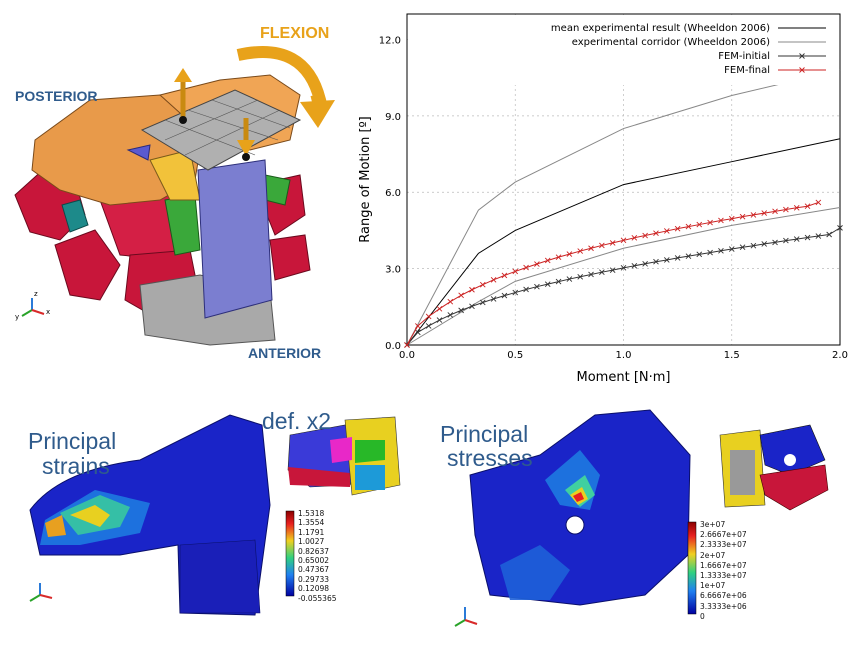 Image resolution: width=854 pixels, height=652 pixels. I want to click on x-tick-label: 0.5, so click(515, 355).